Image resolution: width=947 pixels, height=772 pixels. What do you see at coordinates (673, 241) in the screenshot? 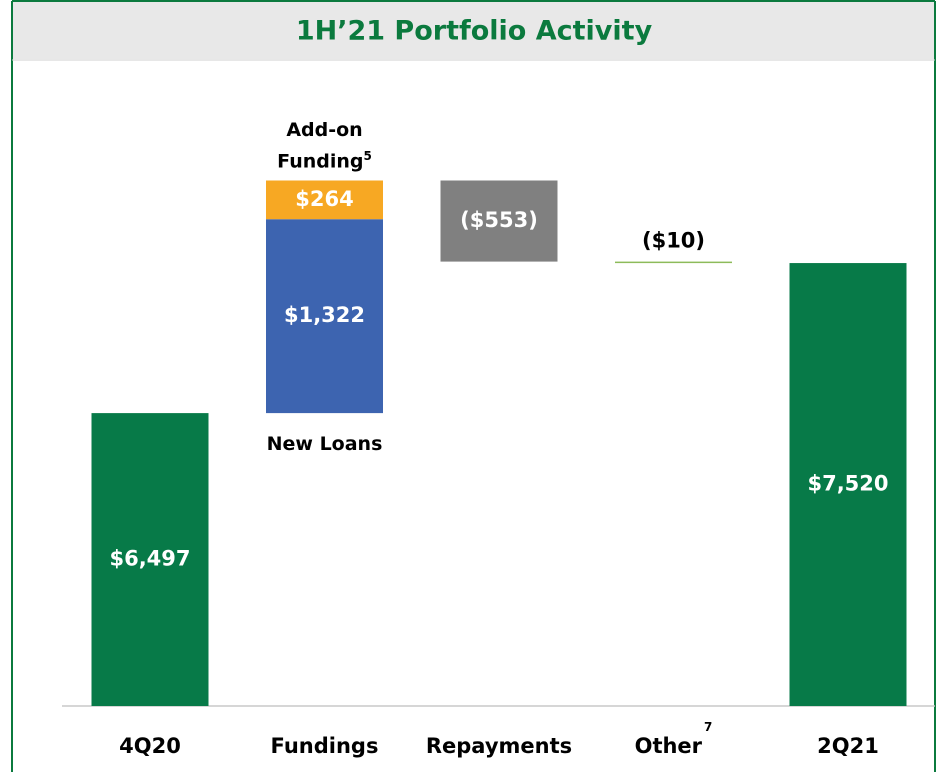
I see `value-label: ($10)` at bounding box center [673, 241].